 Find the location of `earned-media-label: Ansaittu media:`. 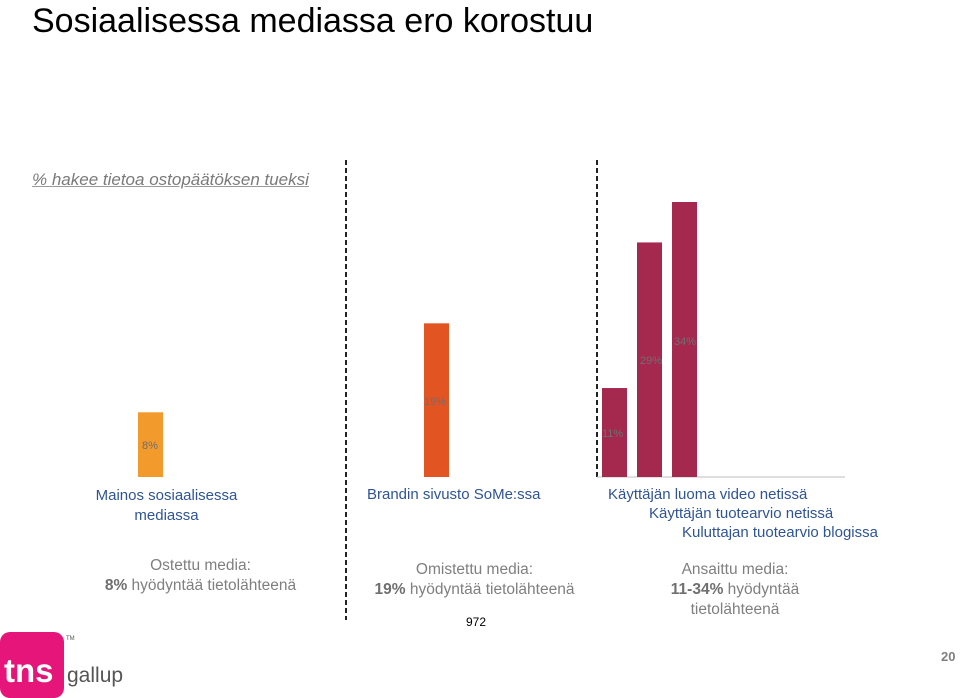

earned-media-label: Ansaittu media: is located at coordinates (735, 569).